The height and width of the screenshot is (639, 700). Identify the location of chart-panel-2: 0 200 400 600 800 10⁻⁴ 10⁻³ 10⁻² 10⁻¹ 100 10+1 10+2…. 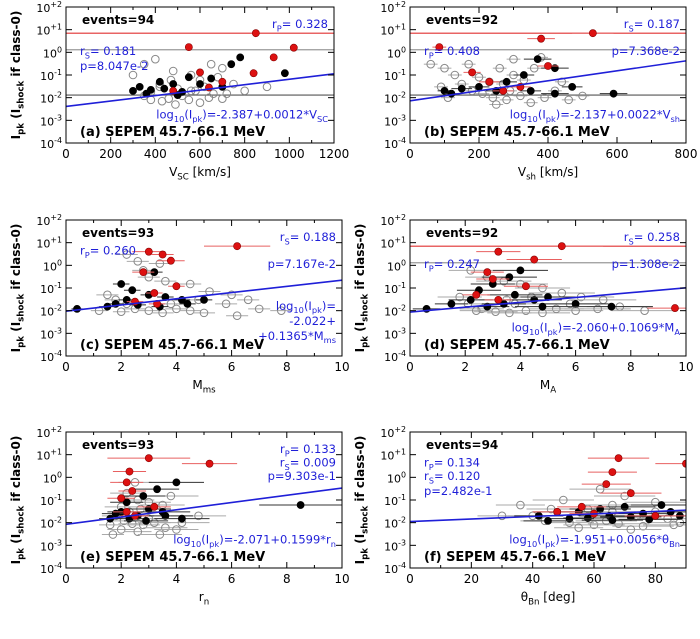
(538, 91).